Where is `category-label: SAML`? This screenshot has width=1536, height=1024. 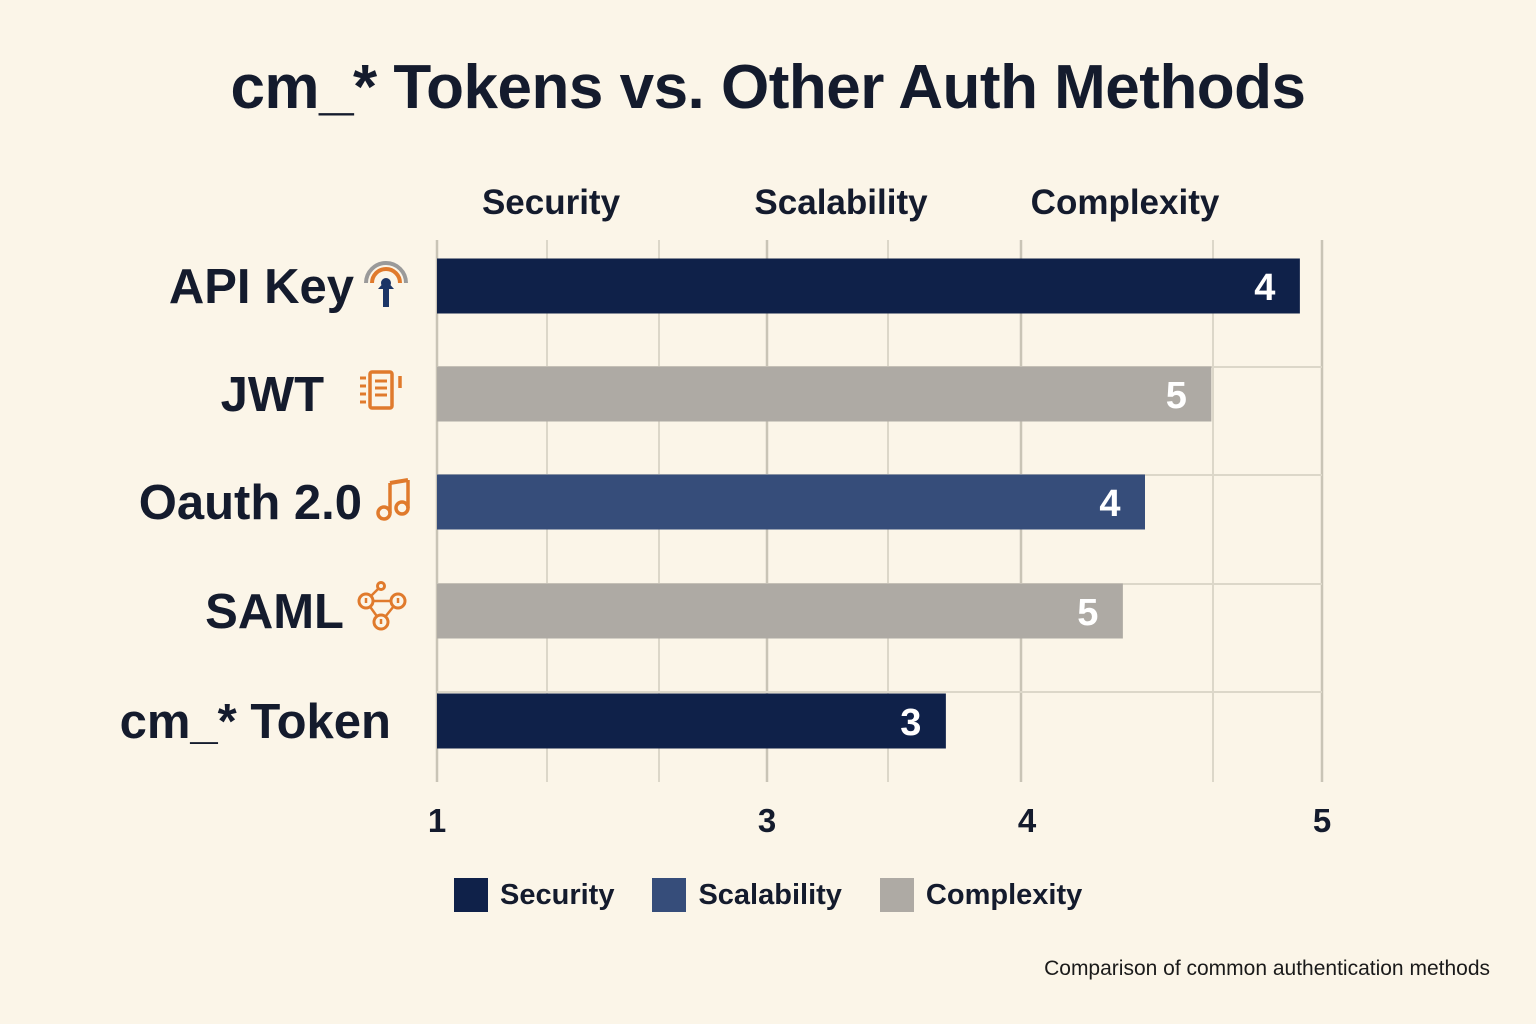 category-label: SAML is located at coordinates (274, 612).